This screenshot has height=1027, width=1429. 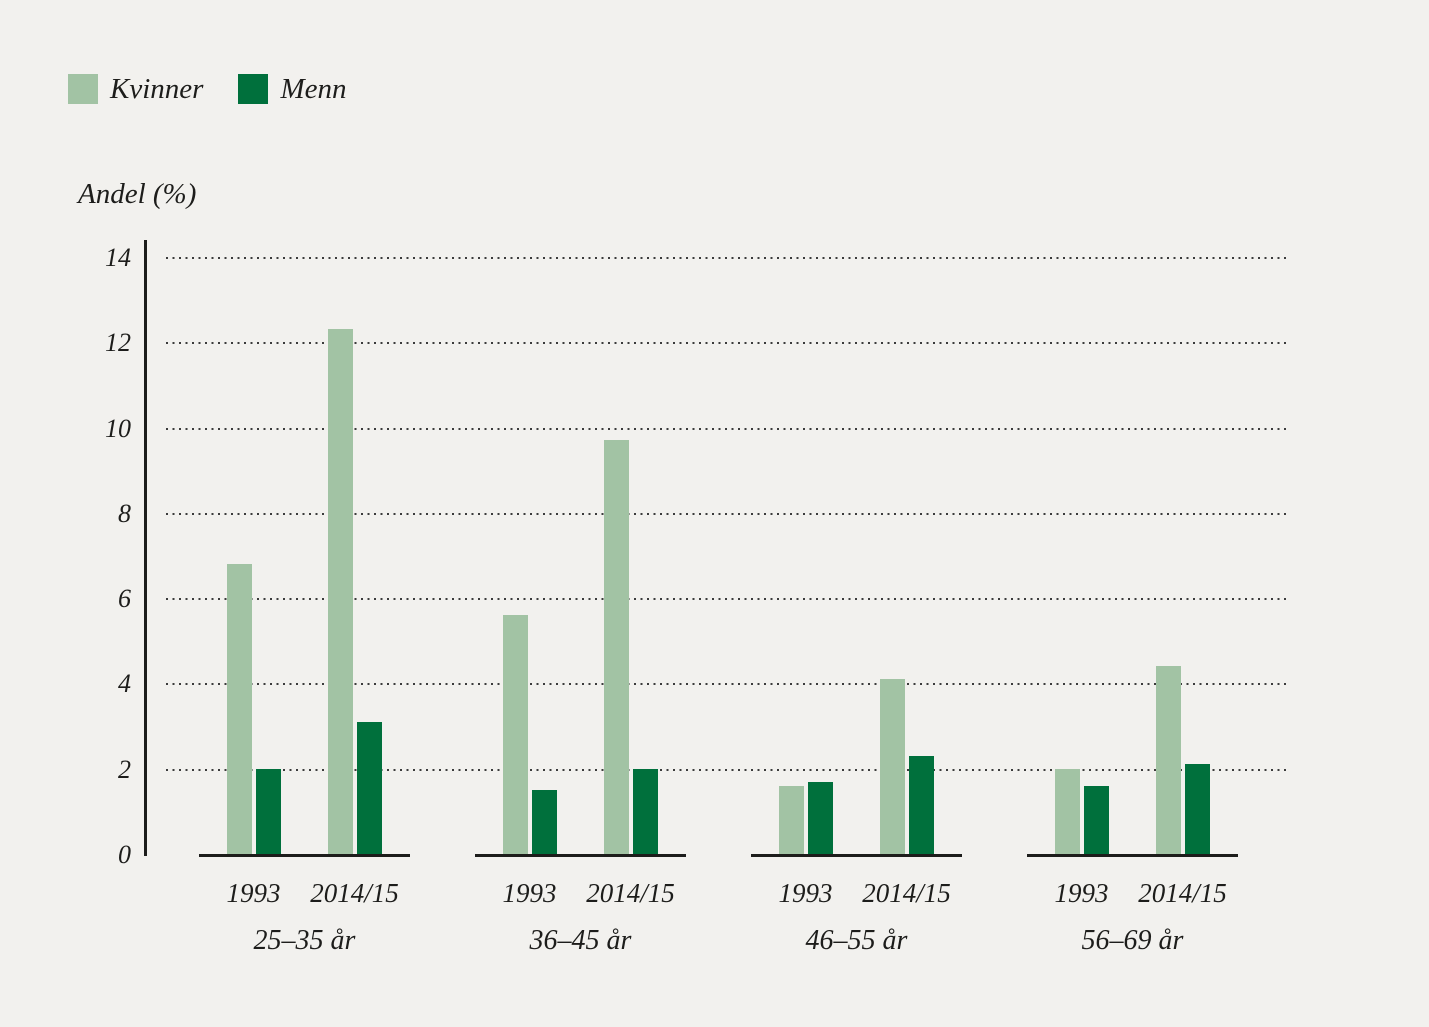 I want to click on y-axis-line, so click(x=145, y=548).